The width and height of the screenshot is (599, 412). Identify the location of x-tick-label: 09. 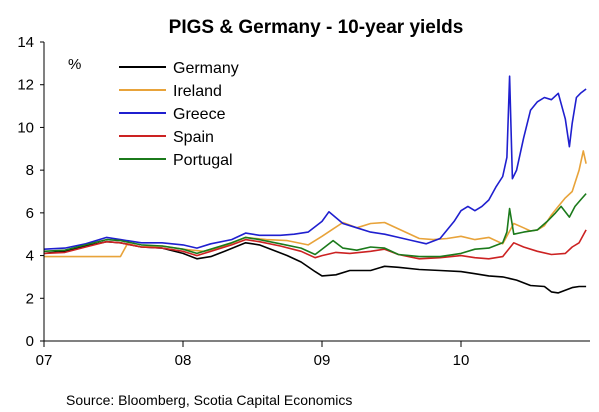
(322, 360).